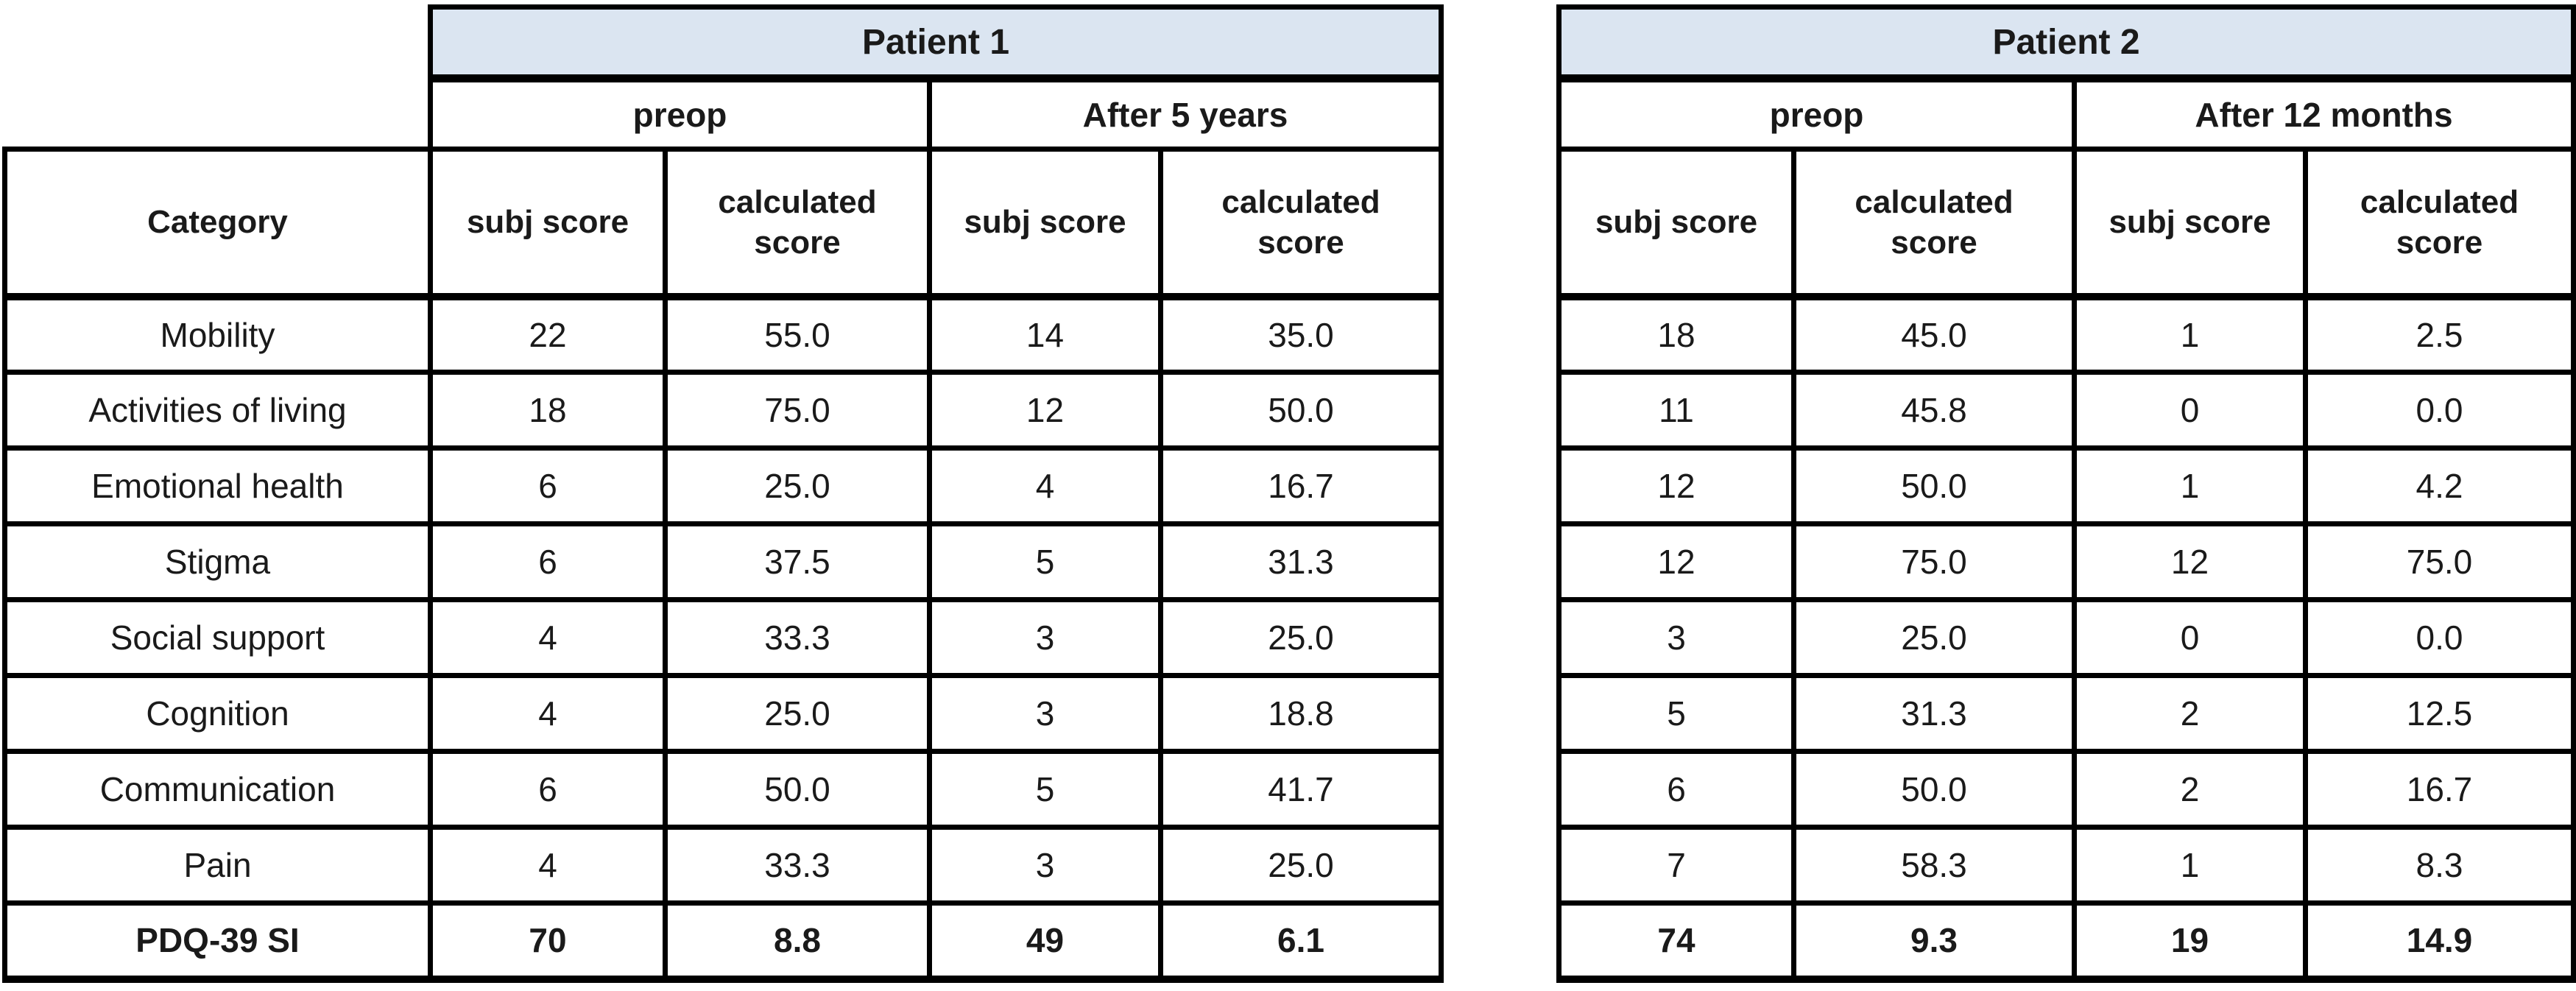 This screenshot has width=2576, height=991. What do you see at coordinates (1934, 562) in the screenshot?
I see `value-cell: 75.0` at bounding box center [1934, 562].